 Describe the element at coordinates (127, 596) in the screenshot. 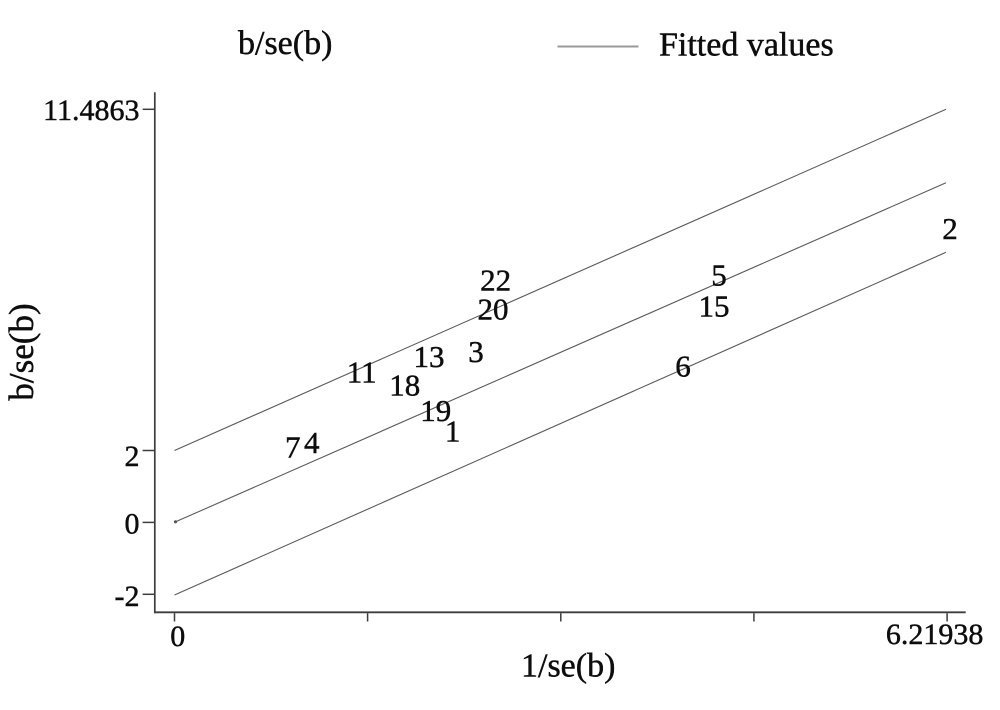

I see `svg-text: -2` at that location.